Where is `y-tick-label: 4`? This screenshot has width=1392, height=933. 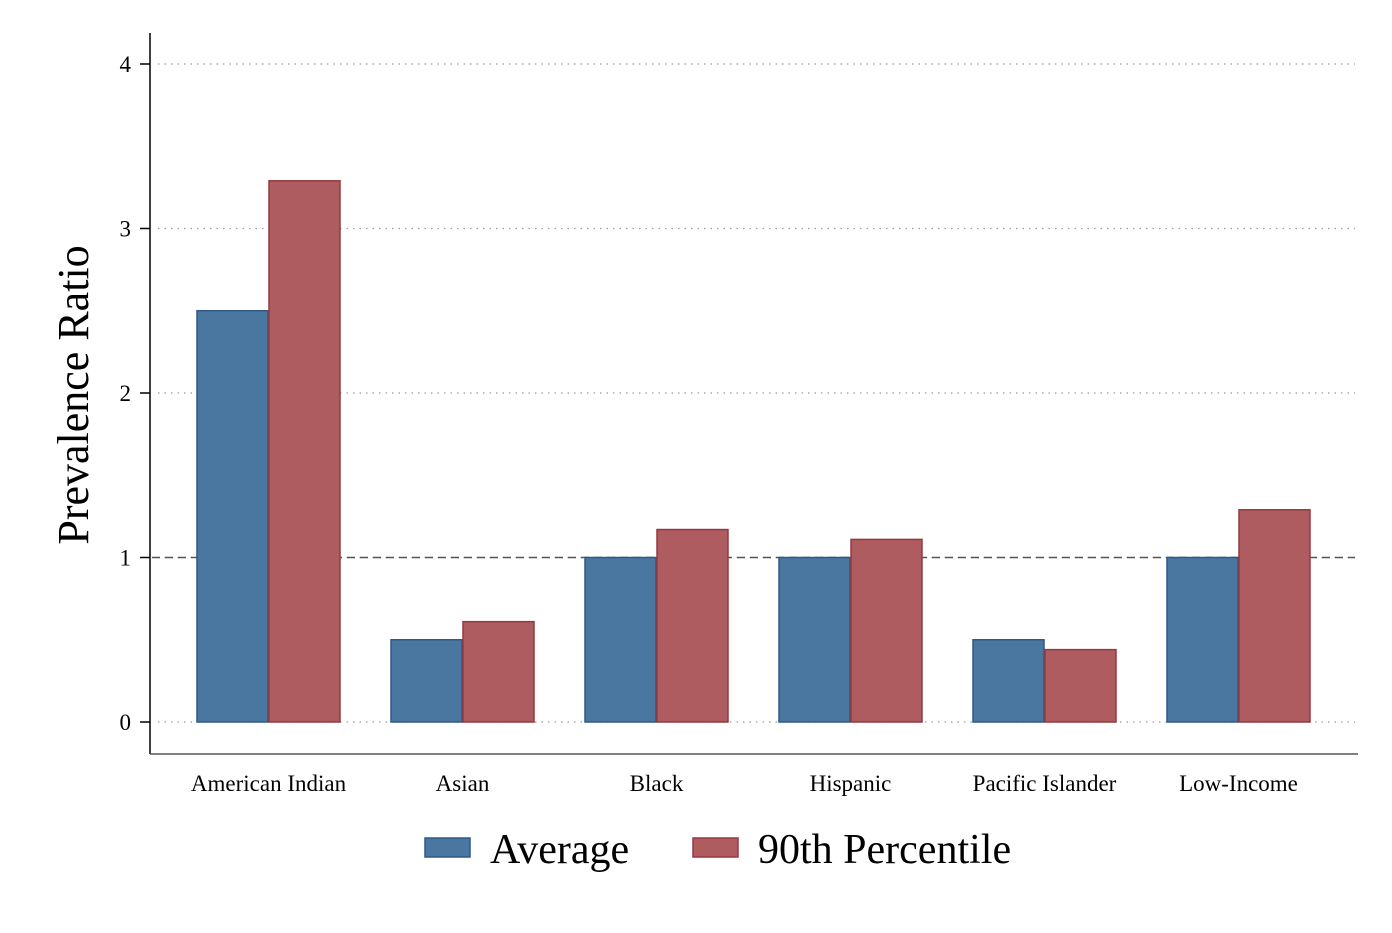 y-tick-label: 4 is located at coordinates (126, 64).